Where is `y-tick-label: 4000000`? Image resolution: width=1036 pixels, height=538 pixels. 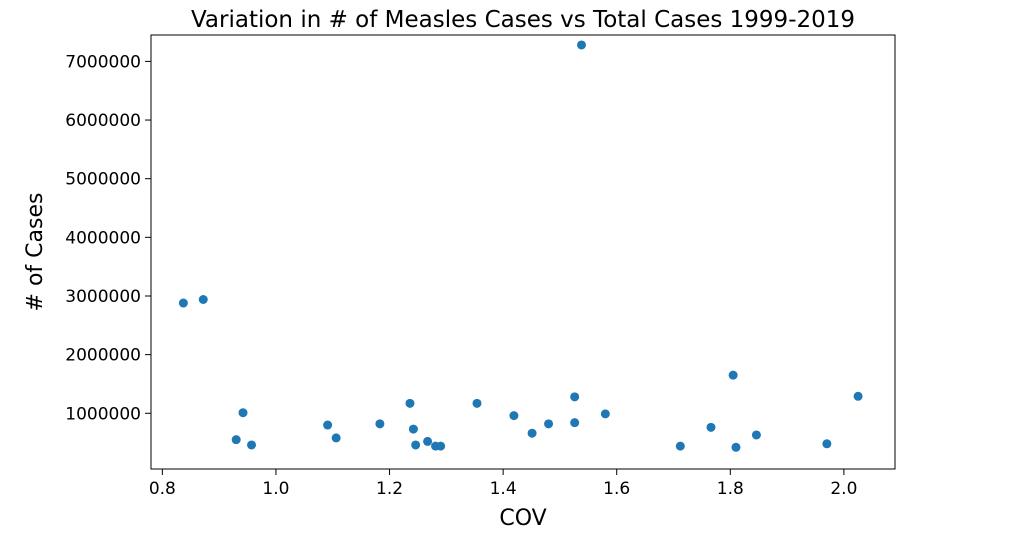 y-tick-label: 4000000 is located at coordinates (103, 238).